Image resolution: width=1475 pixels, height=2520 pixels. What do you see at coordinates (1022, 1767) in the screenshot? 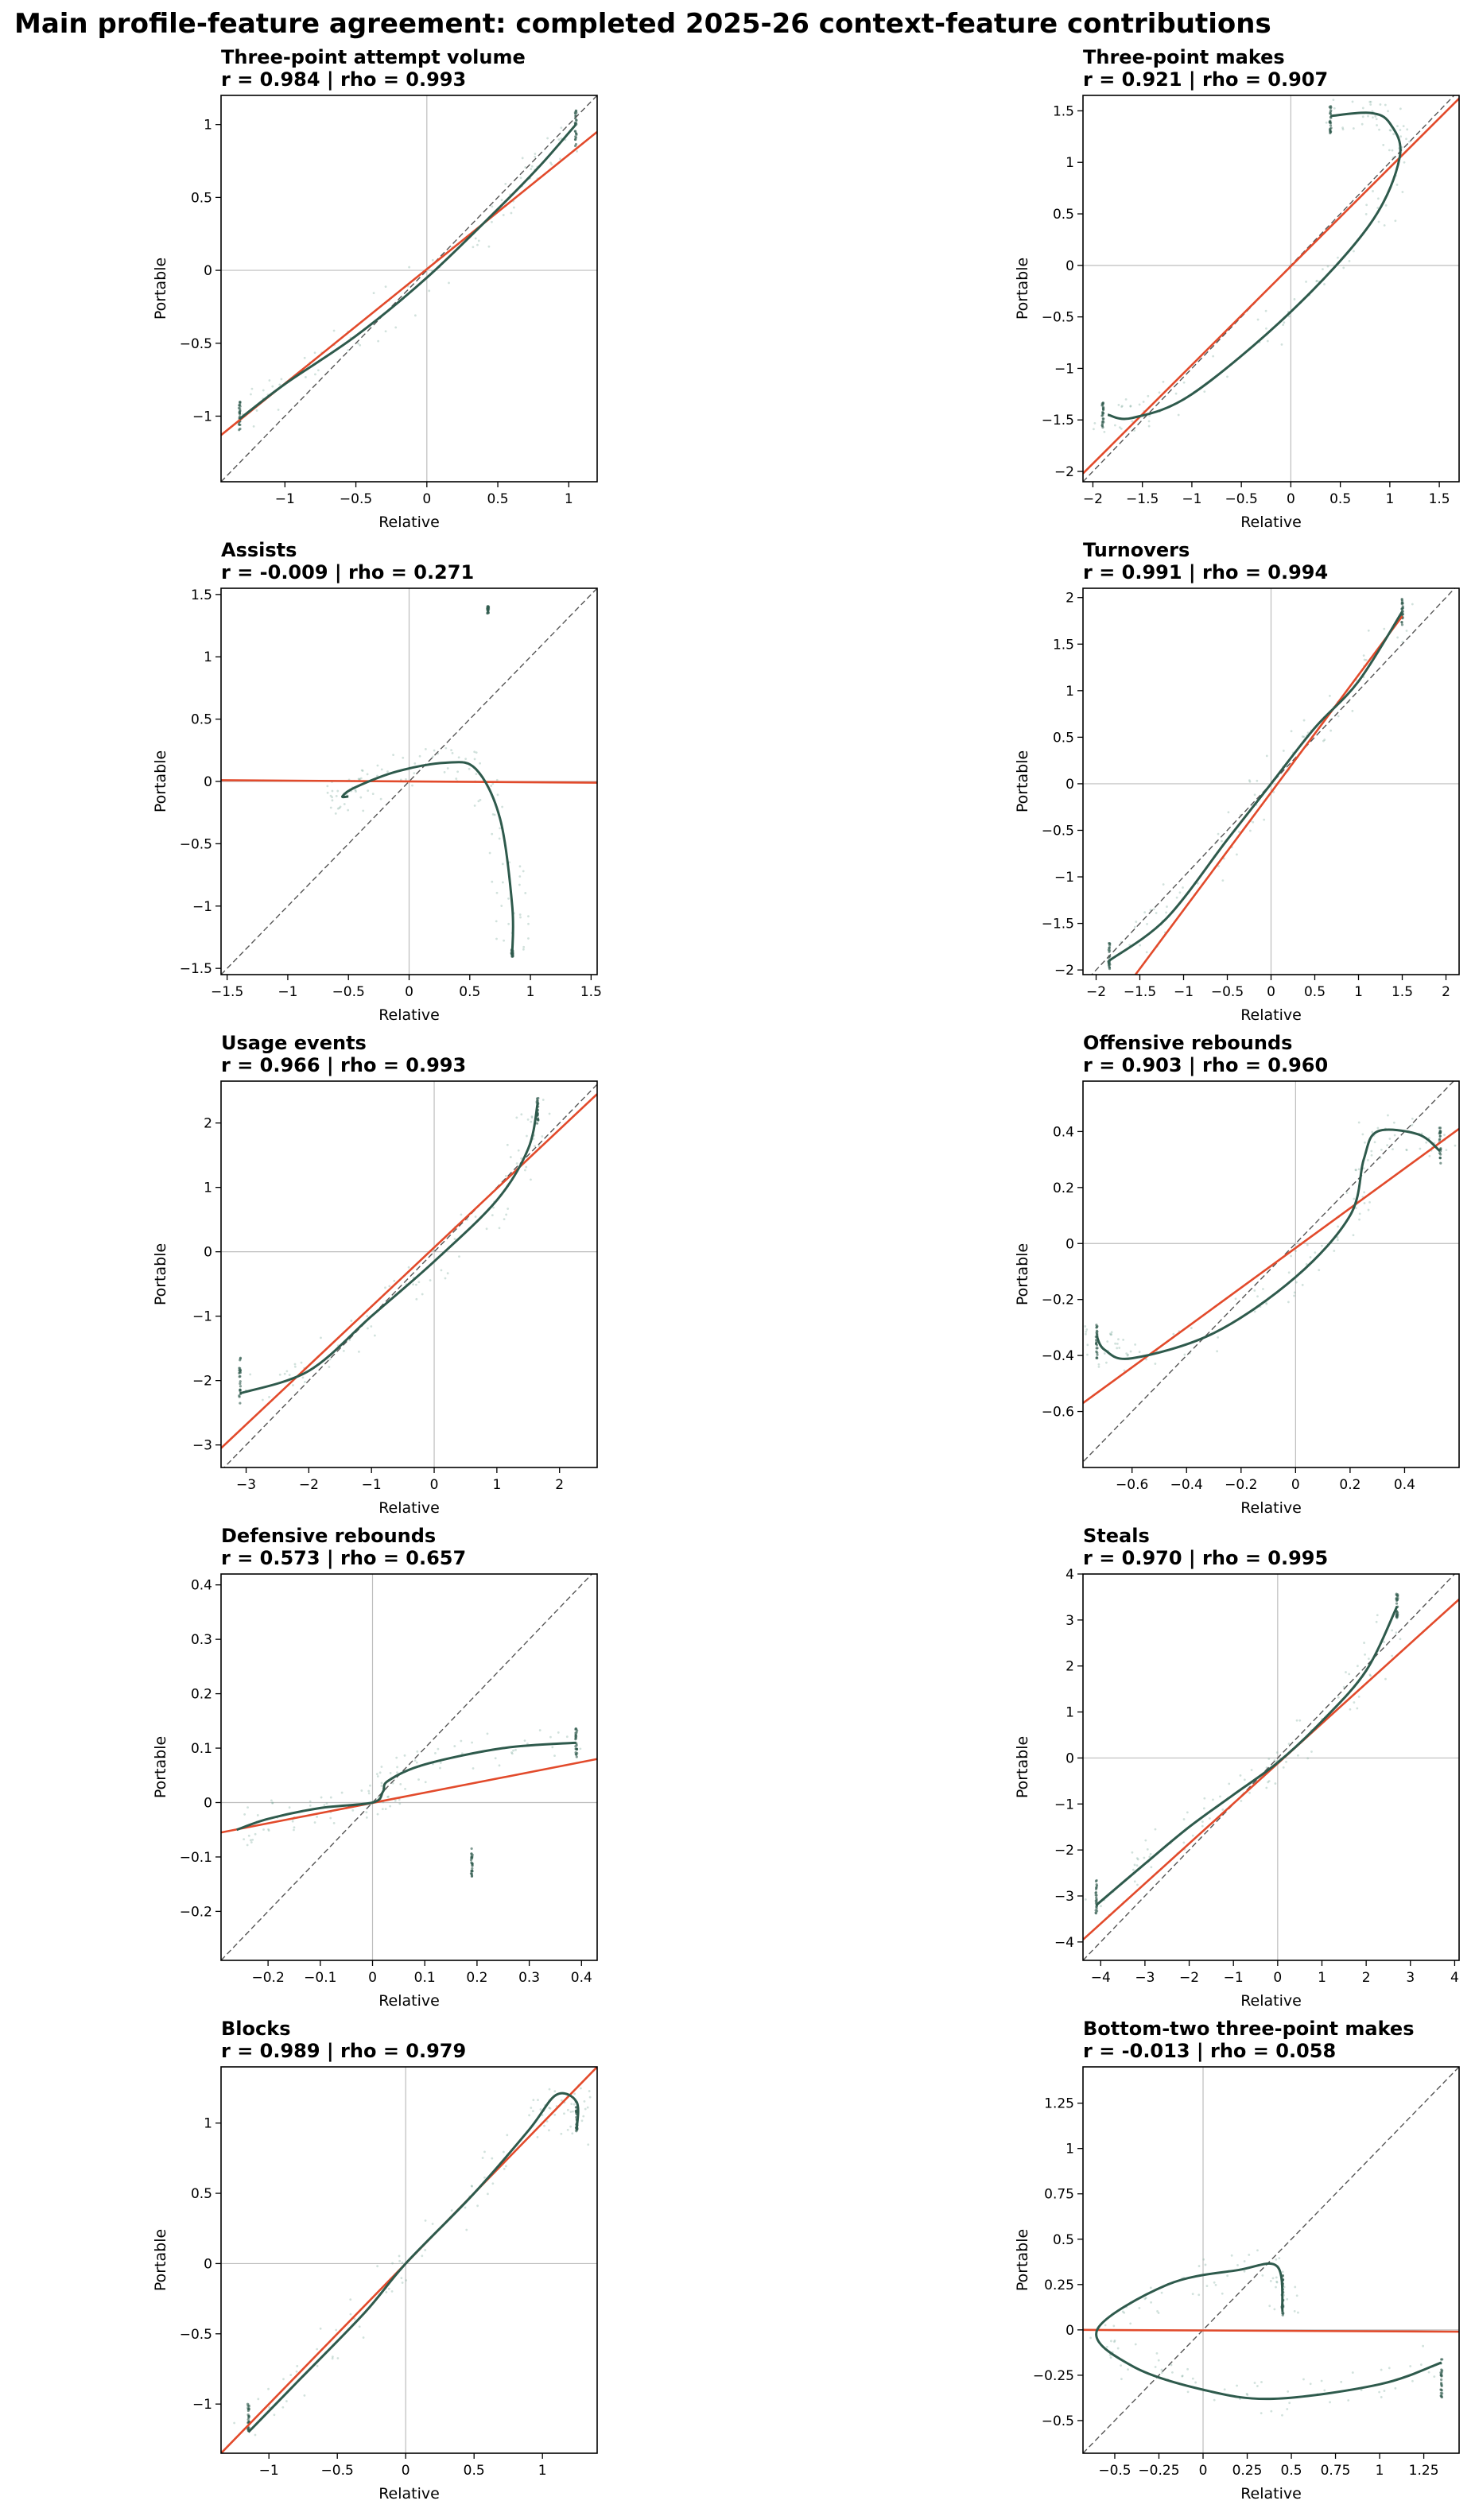
I see `y-axis-label: Portable` at bounding box center [1022, 1767].